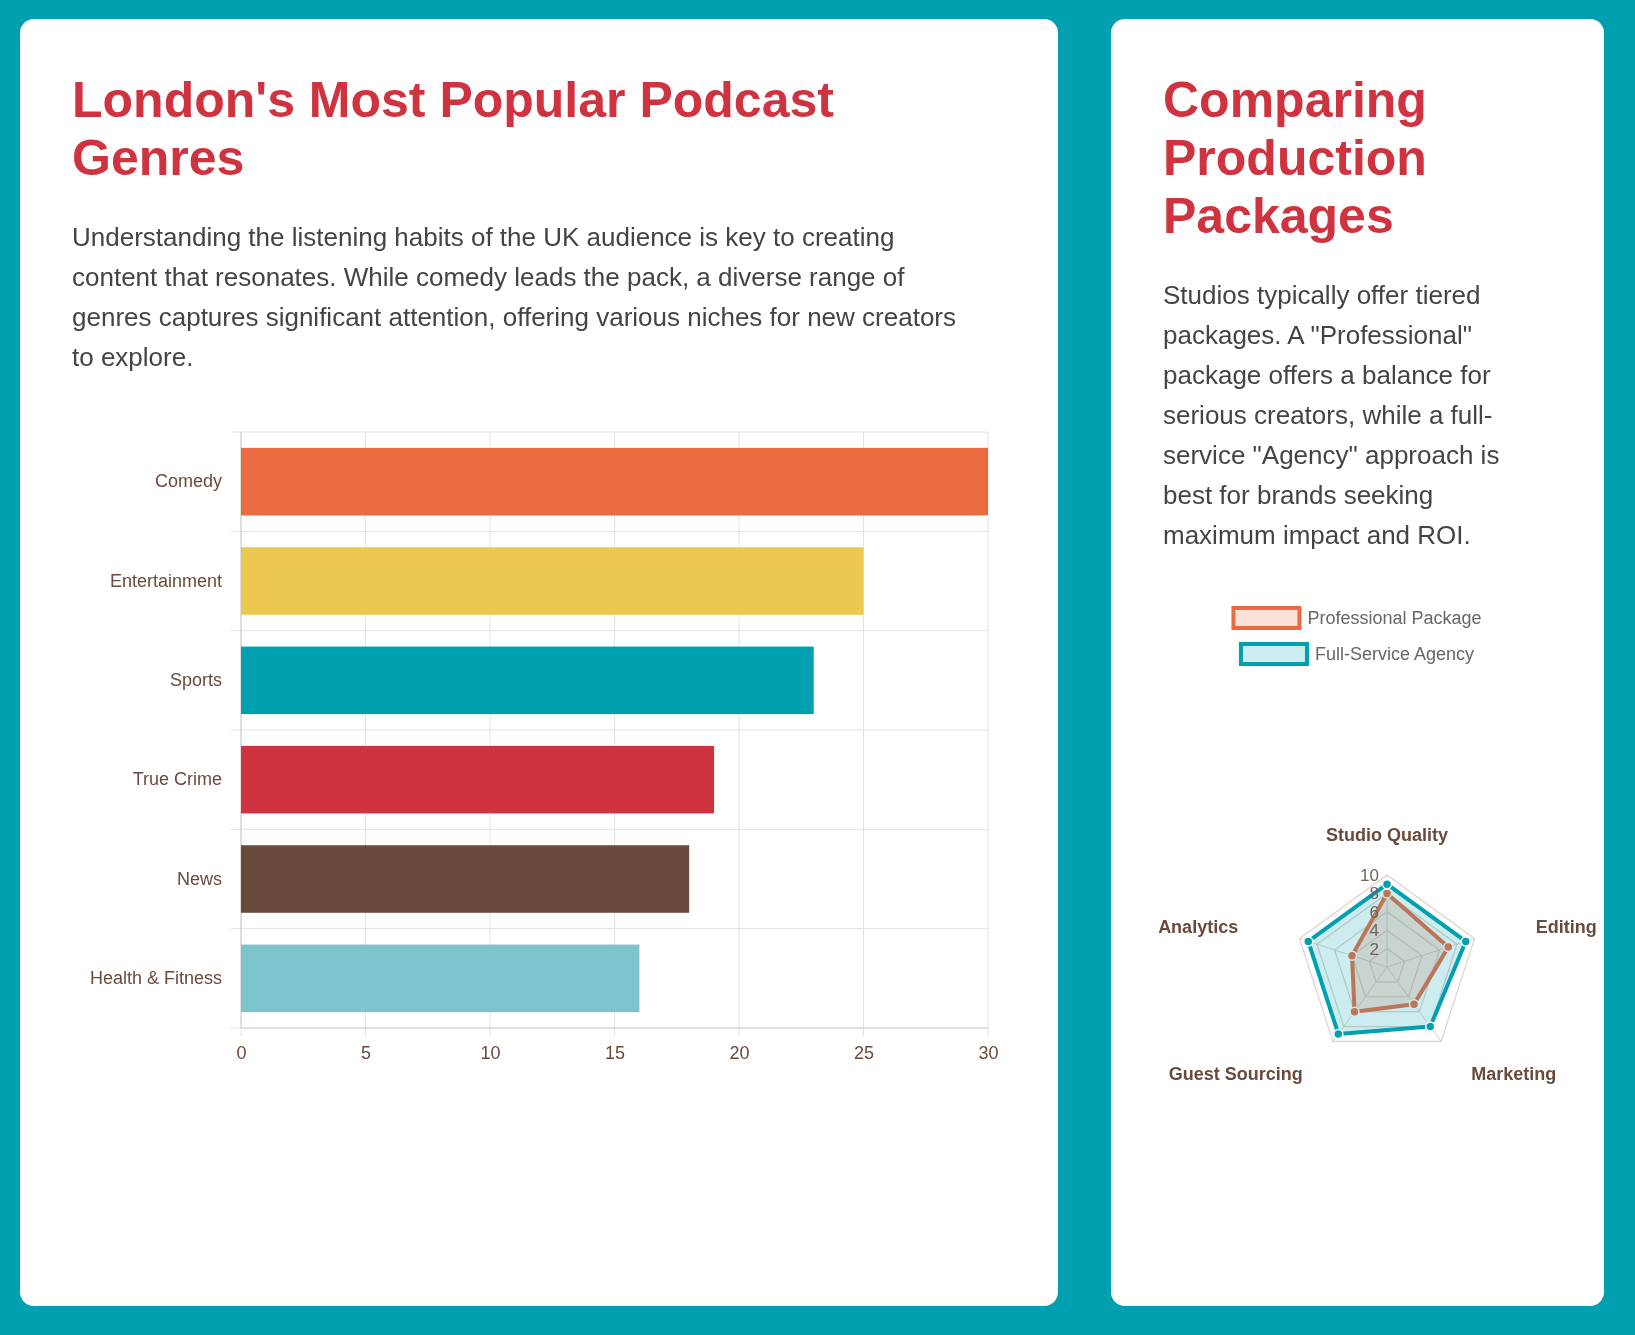 The image size is (1635, 1335). What do you see at coordinates (1332, 415) in the screenshot?
I see `chart-subtitle: Studios typically offer tiered packages. A "Professional" package offers a balance for serious creators, while a full-service "Agency" approach is best for brands seeking maximum impact and ROI.` at bounding box center [1332, 415].